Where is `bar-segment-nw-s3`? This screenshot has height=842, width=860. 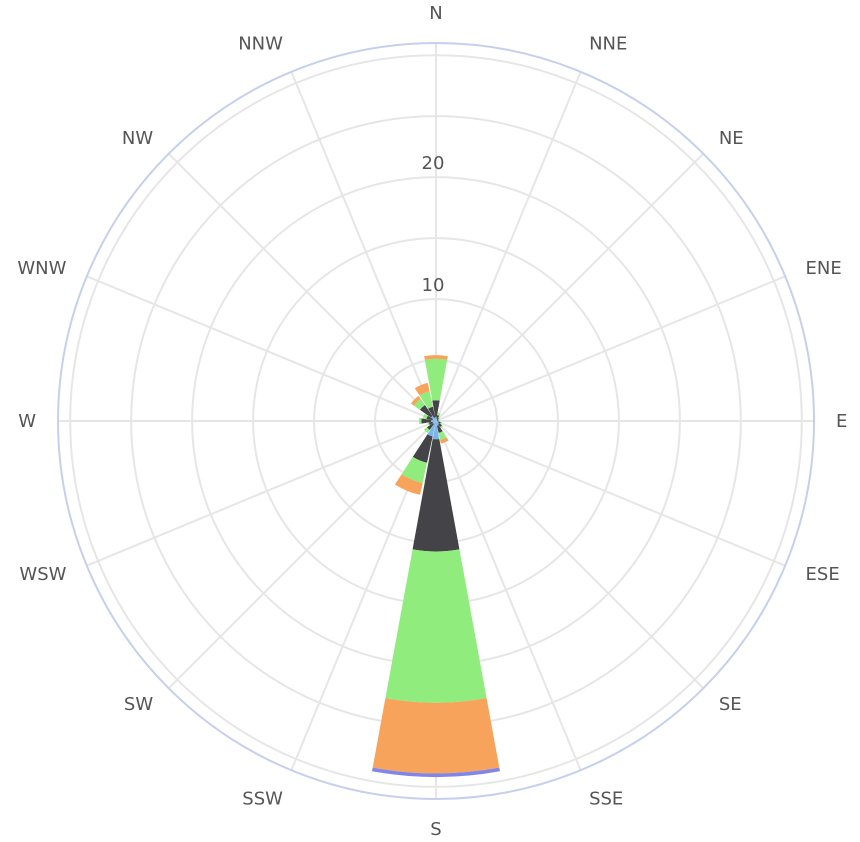 bar-segment-nw-s3 is located at coordinates (419, 404).